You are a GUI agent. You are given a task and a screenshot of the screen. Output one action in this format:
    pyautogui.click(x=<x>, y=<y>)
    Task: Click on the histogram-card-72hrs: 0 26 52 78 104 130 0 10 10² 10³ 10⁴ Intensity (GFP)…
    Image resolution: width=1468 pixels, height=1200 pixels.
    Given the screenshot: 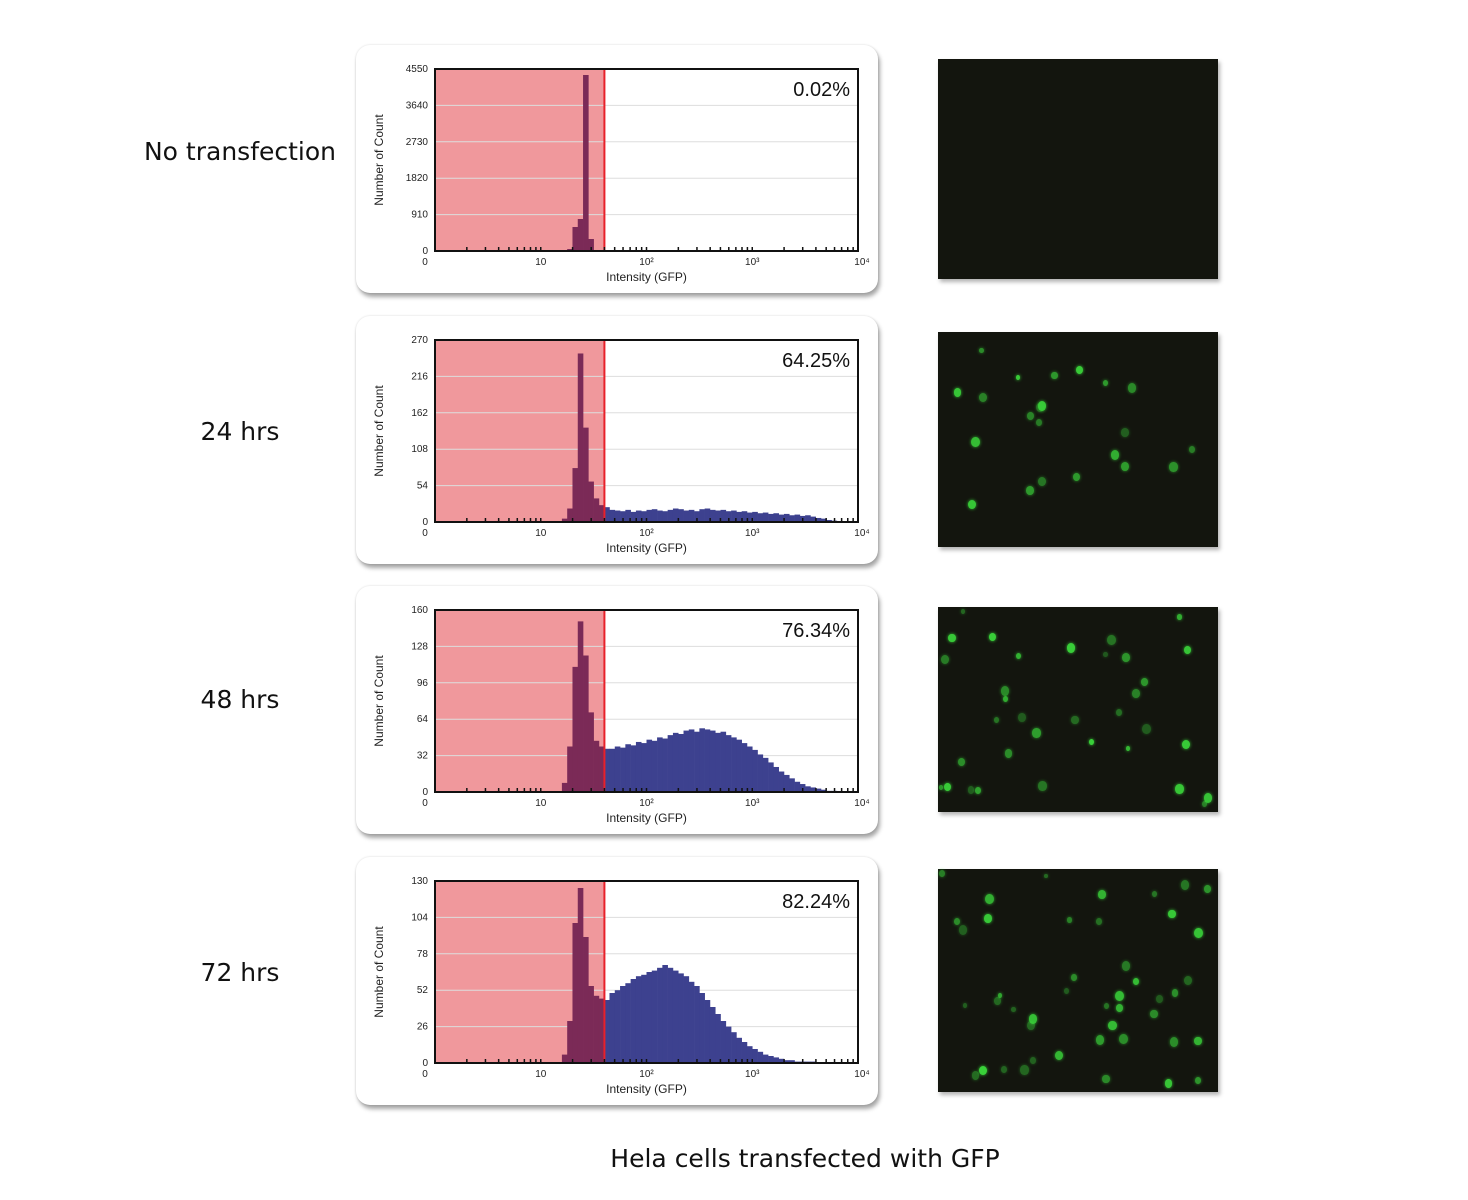 What is the action you would take?
    pyautogui.click(x=617, y=981)
    